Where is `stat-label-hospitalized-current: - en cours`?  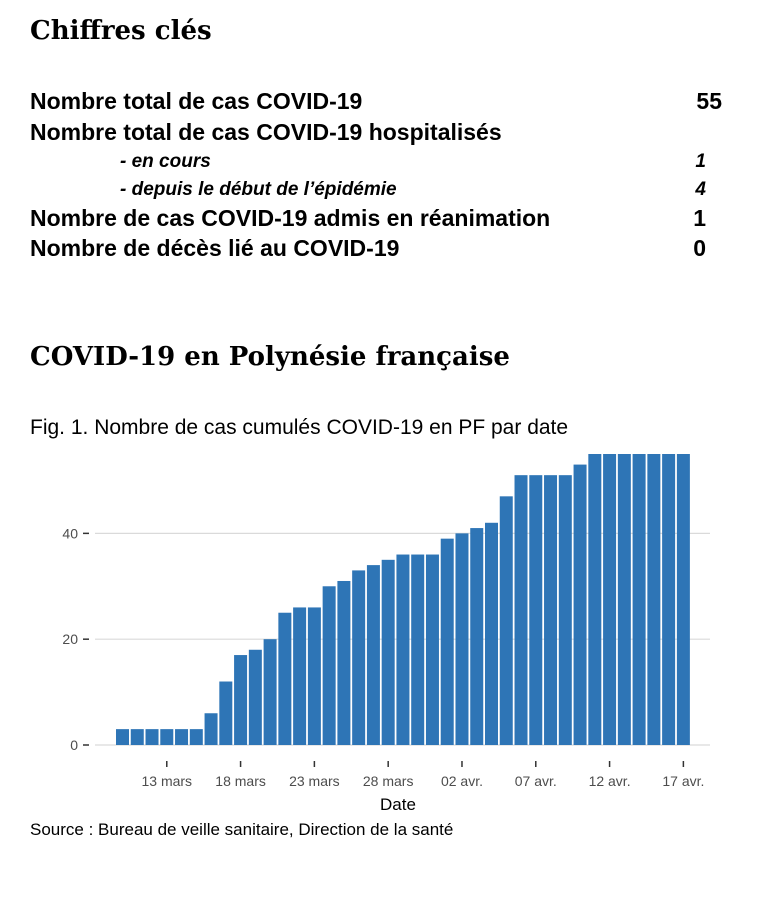
stat-label-hospitalized-current: - en cours is located at coordinates (165, 161).